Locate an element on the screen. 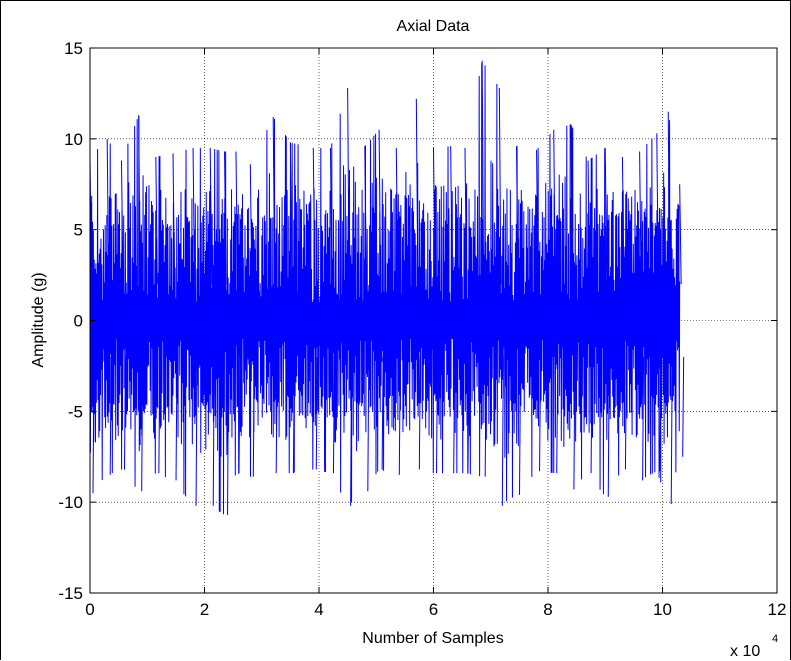 The height and width of the screenshot is (661, 791). x-tick-label: 2 is located at coordinates (204, 609).